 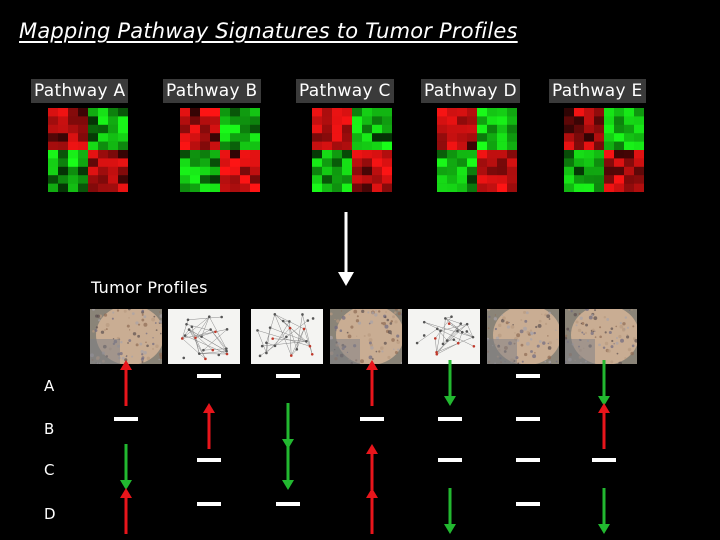 What do you see at coordinates (346, 249) in the screenshot?
I see `down-arrow-icon` at bounding box center [346, 249].